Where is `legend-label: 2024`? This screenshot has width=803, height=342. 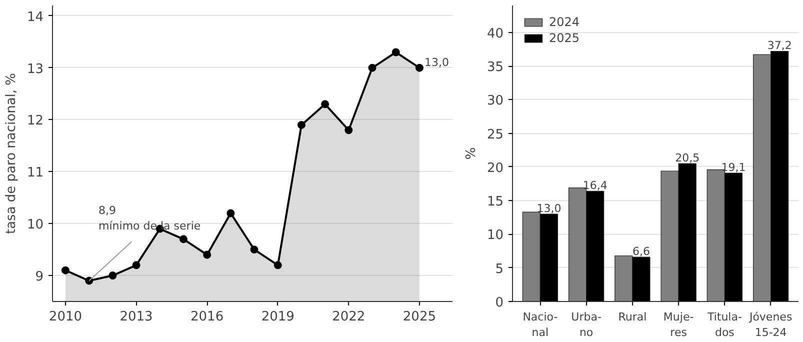 legend-label: 2024 is located at coordinates (564, 22).